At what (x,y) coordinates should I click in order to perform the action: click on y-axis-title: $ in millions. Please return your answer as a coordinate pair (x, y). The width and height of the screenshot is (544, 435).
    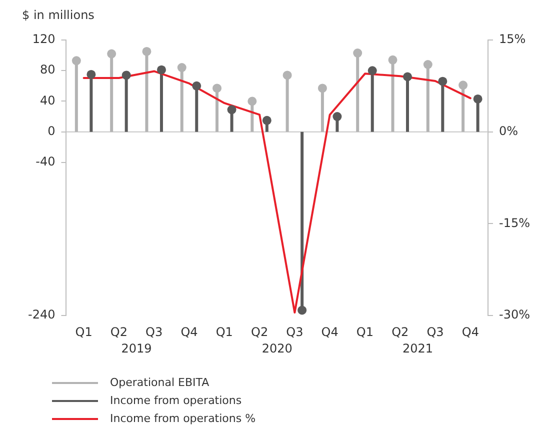
    Looking at the image, I should click on (58, 15).